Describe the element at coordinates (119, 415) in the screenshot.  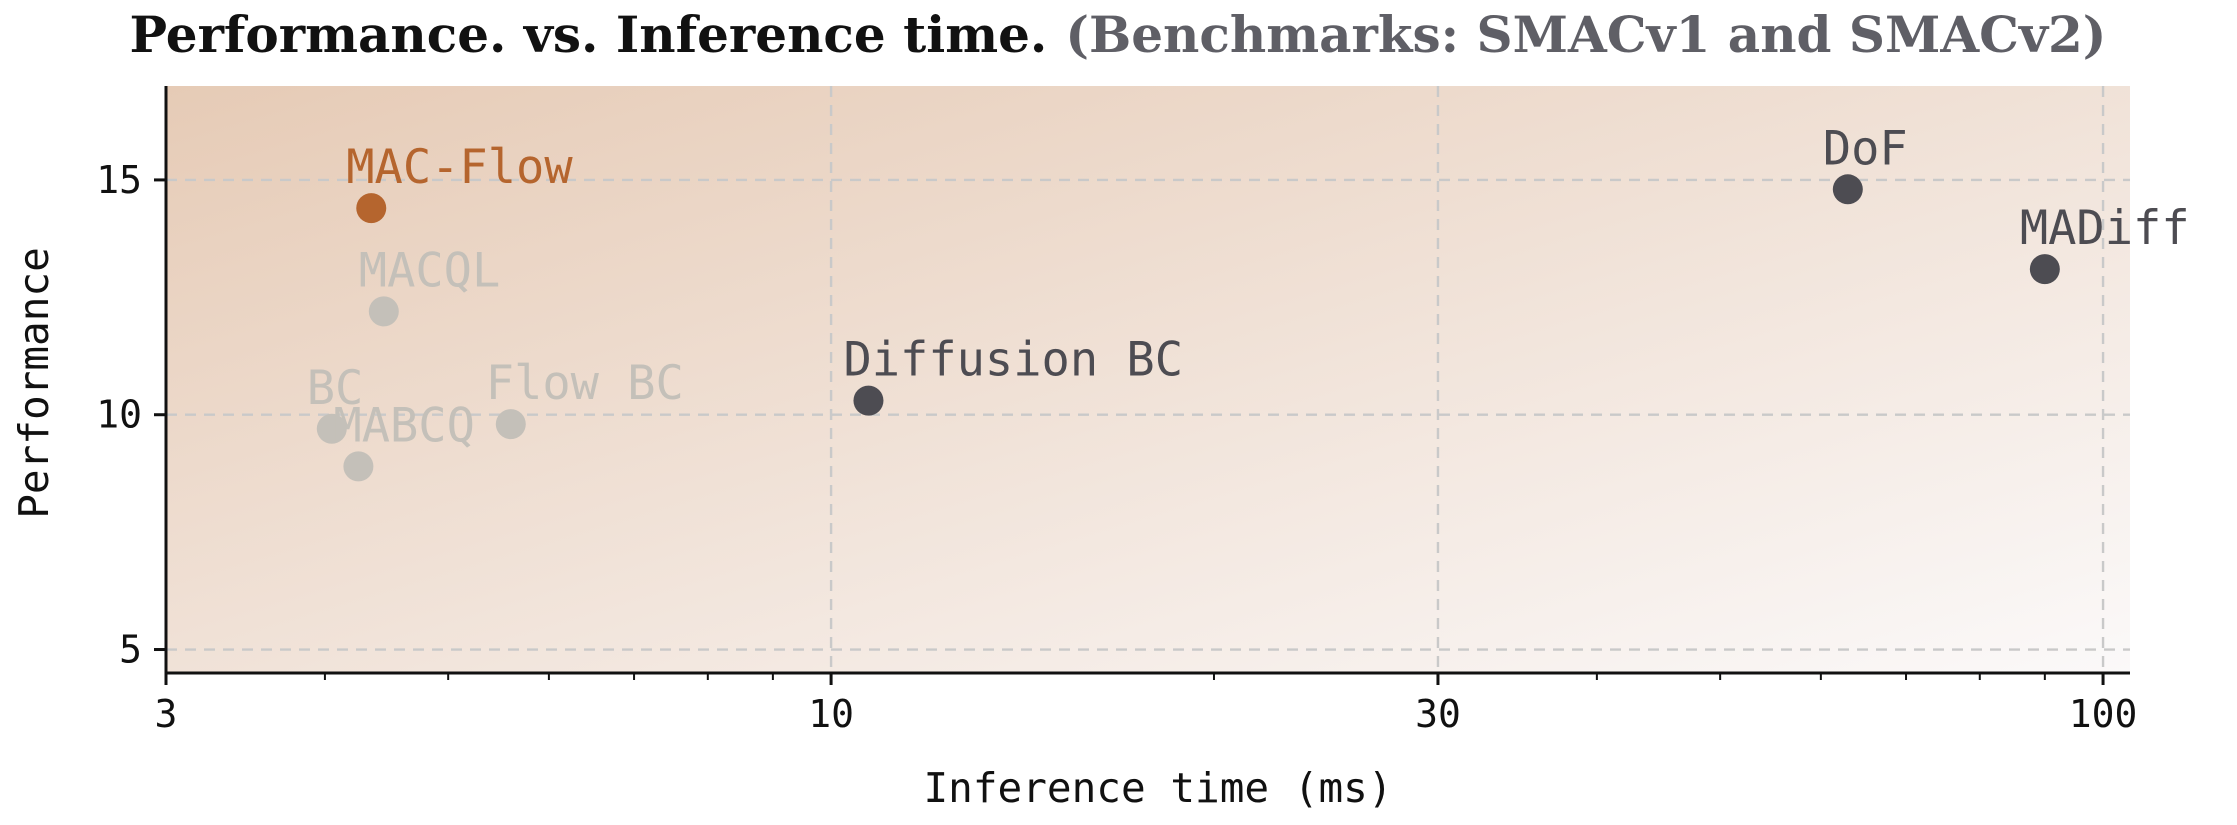
I see `y-tick-label: 10` at that location.